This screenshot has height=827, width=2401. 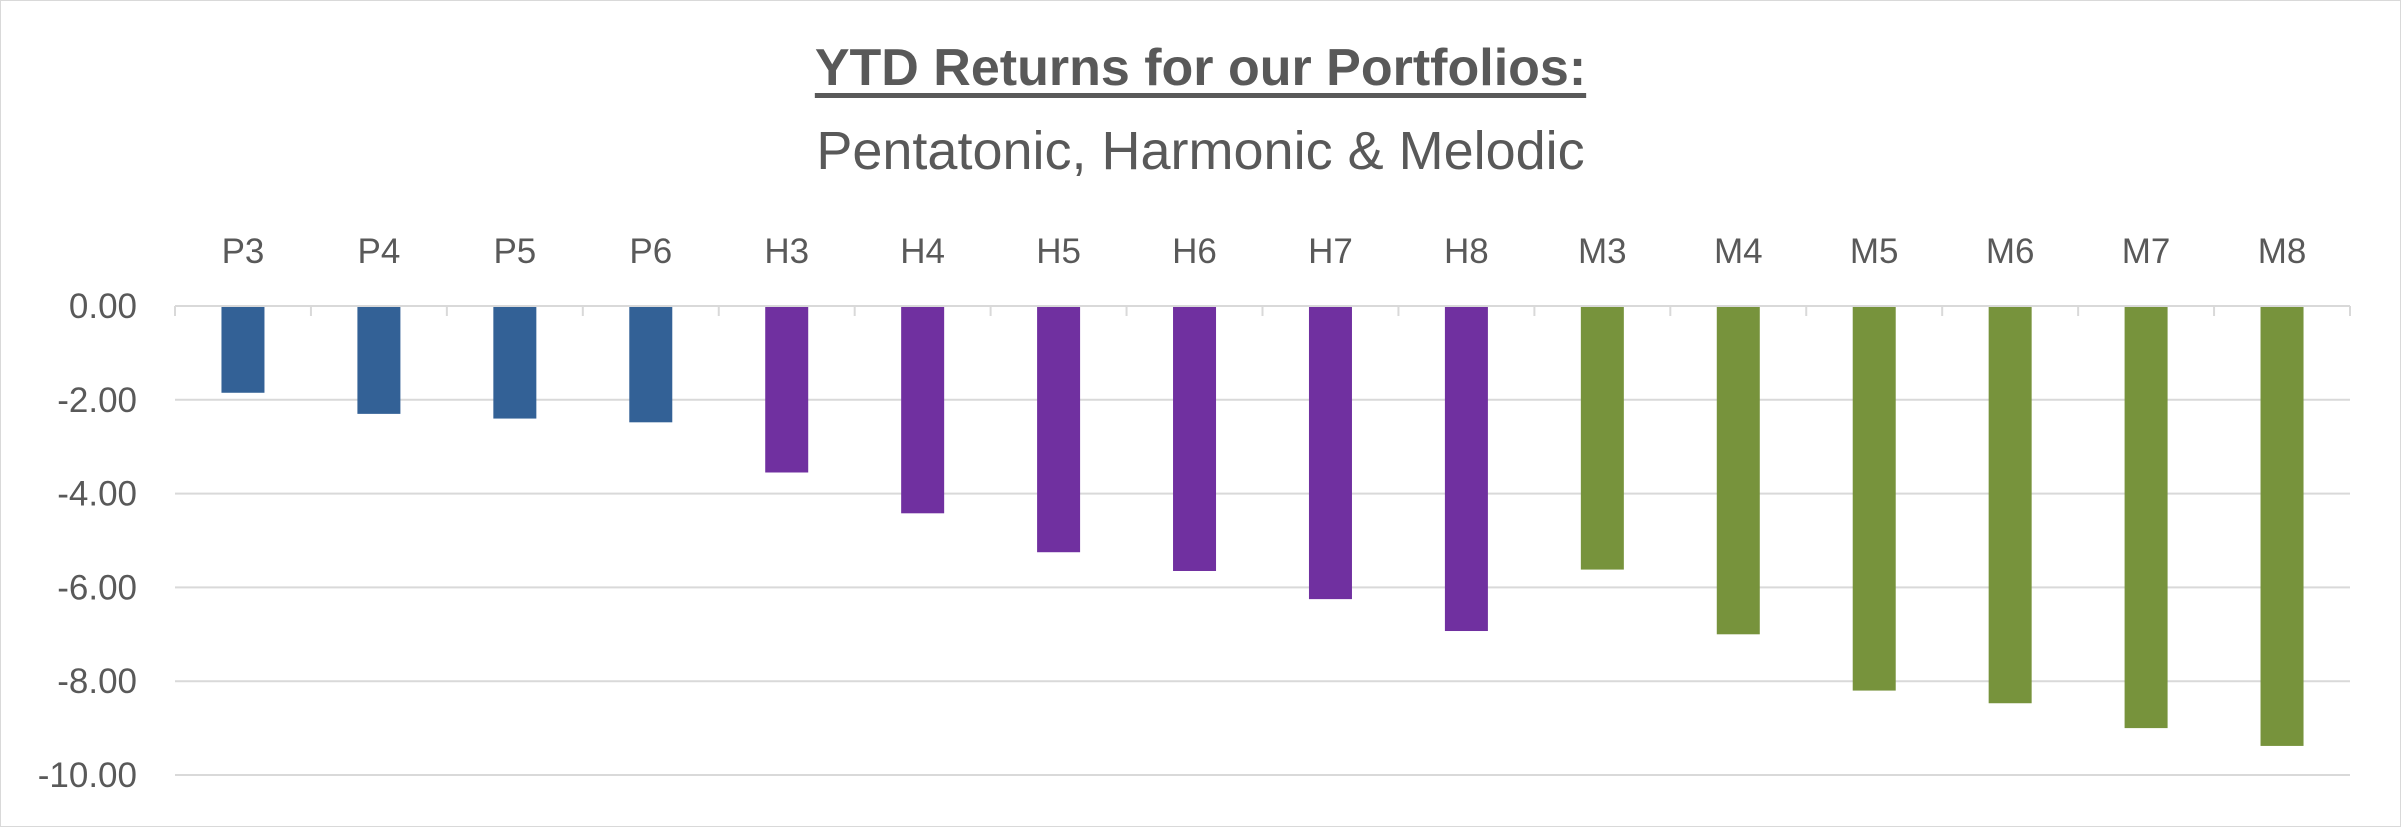 I want to click on chart-title: YTD Returns for our Portfolios:, so click(x=1200, y=68).